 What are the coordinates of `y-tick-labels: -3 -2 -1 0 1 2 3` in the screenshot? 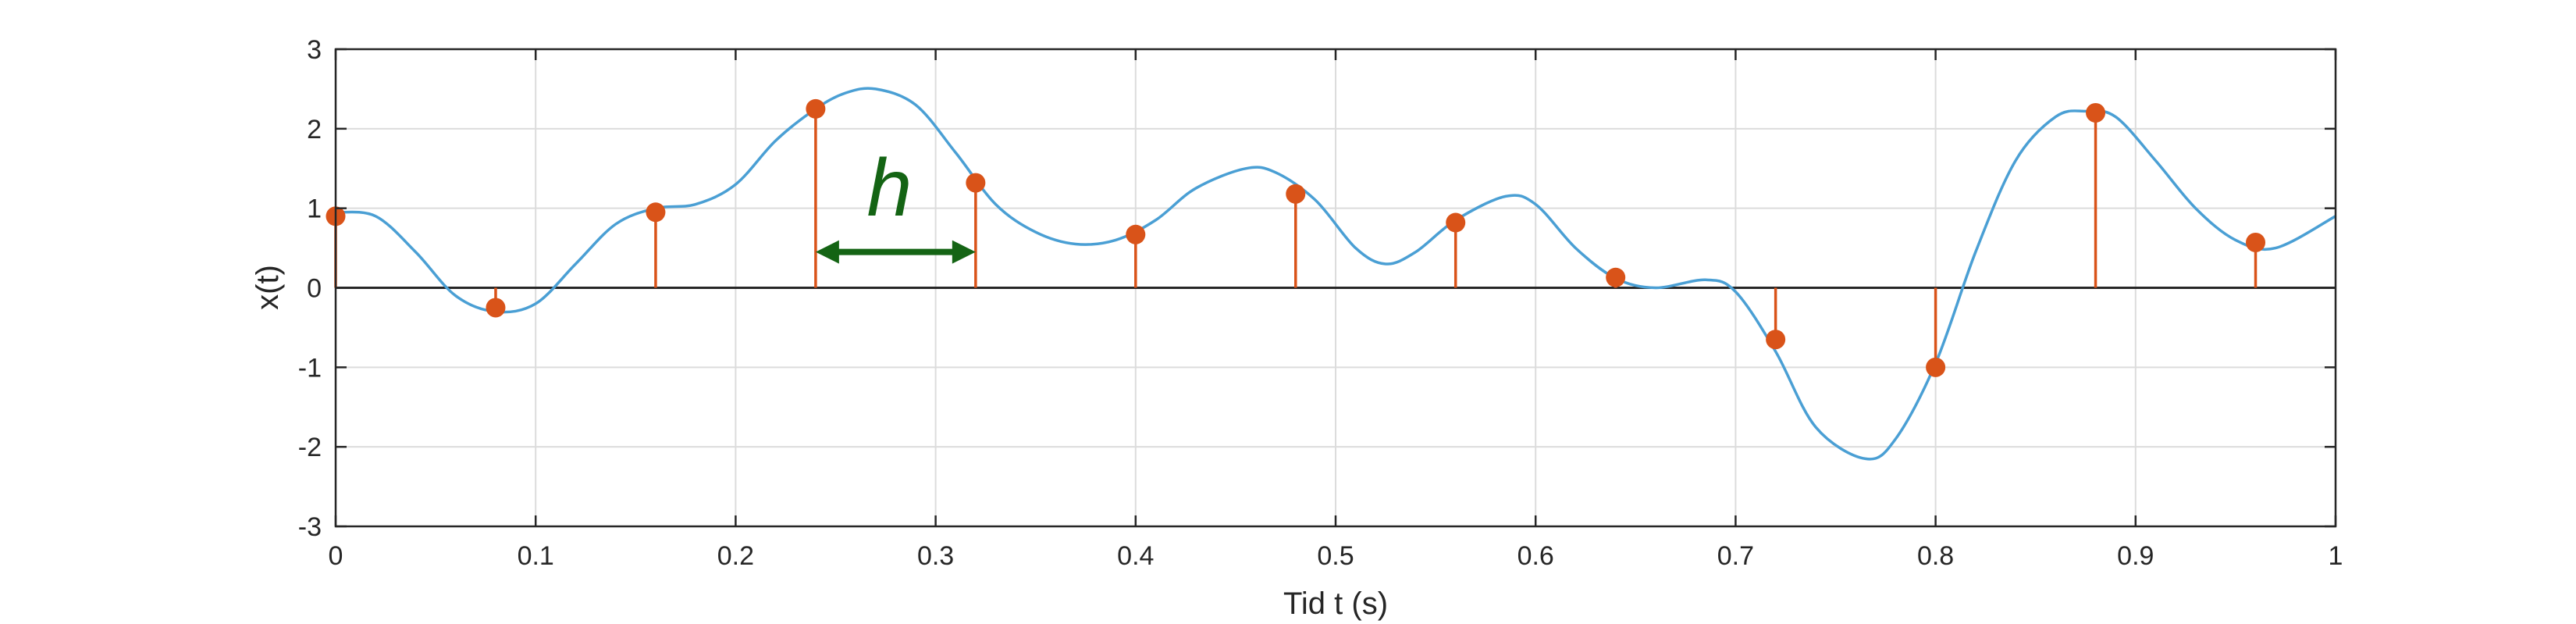 It's located at (310, 288).